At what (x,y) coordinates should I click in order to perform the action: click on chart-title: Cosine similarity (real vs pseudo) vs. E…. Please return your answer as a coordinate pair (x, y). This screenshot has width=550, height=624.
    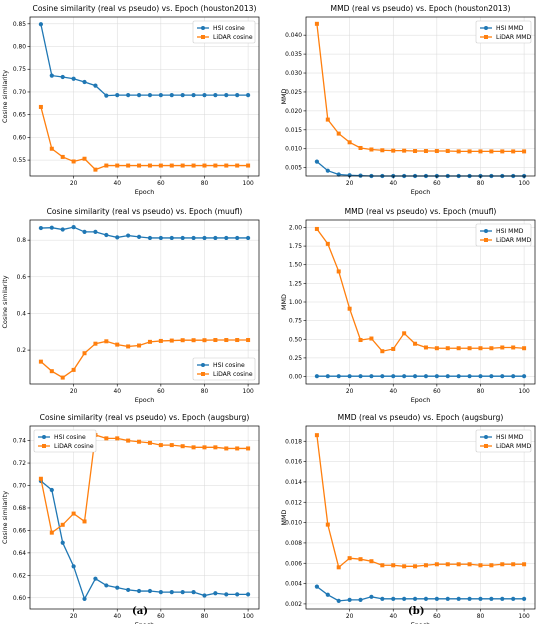
    Looking at the image, I should click on (145, 417).